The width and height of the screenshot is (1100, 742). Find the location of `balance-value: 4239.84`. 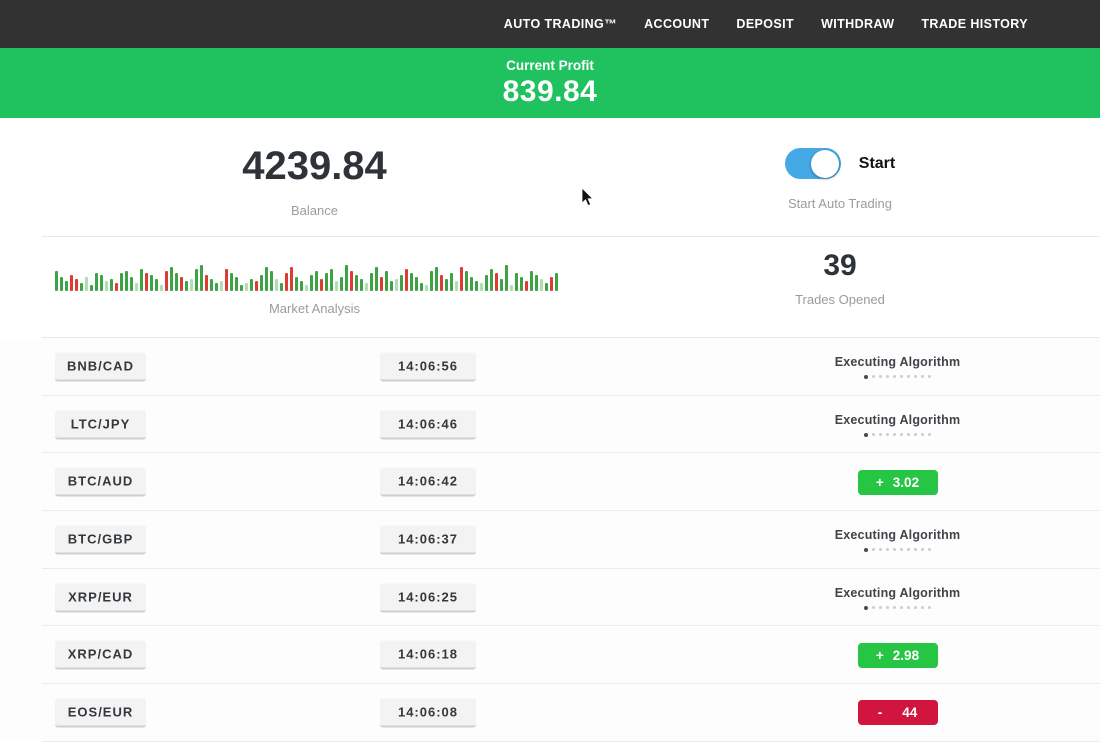

balance-value: 4239.84 is located at coordinates (314, 166).